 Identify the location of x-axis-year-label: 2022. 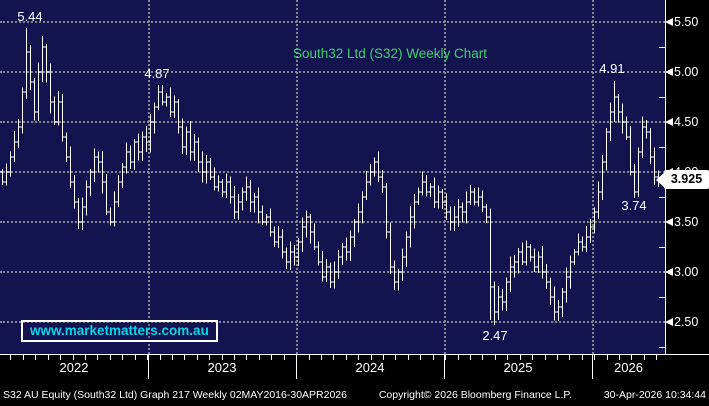
(74, 367).